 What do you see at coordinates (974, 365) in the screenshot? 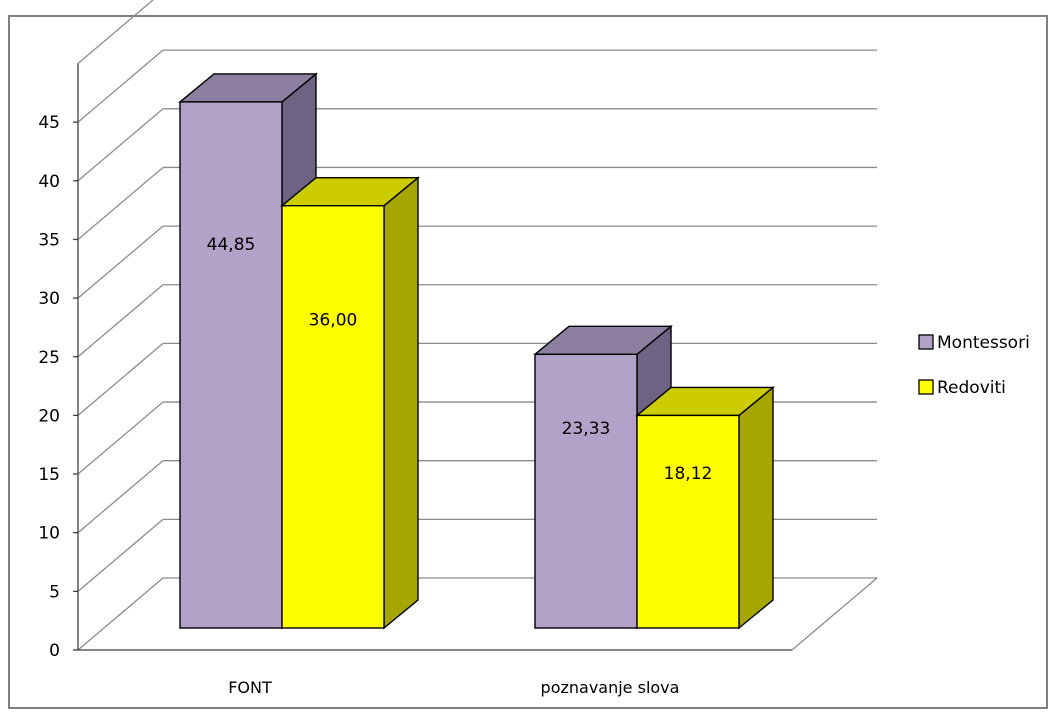
I see `legend: Montessori Redoviti` at bounding box center [974, 365].